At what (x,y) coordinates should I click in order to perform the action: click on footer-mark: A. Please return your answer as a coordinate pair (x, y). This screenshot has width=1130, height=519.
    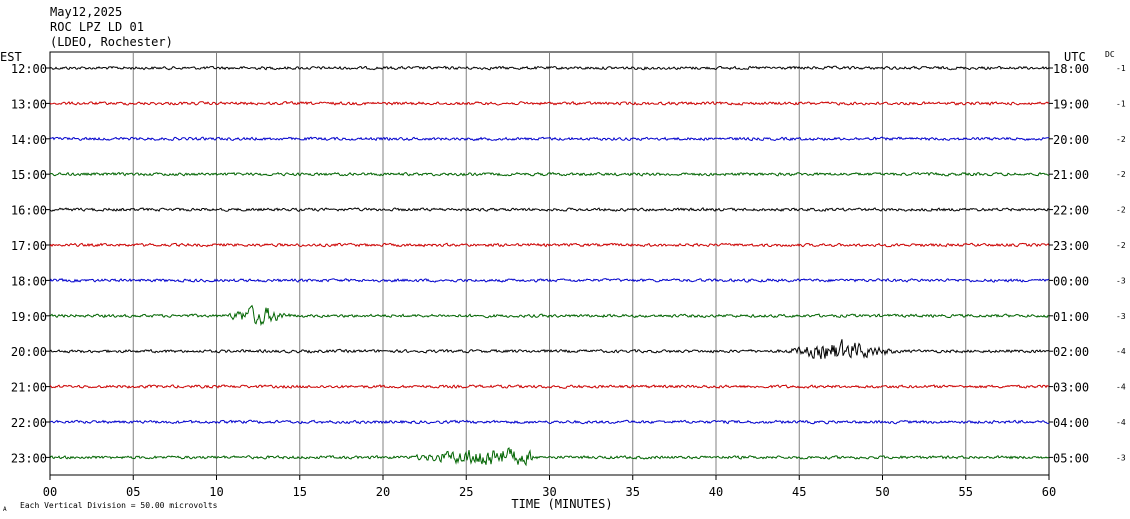
    Looking at the image, I should click on (5, 509).